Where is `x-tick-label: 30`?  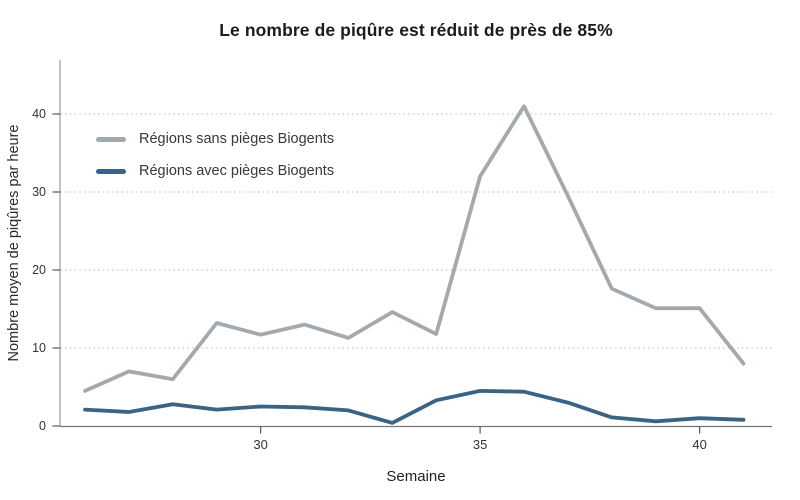
x-tick-label: 30 is located at coordinates (260, 444).